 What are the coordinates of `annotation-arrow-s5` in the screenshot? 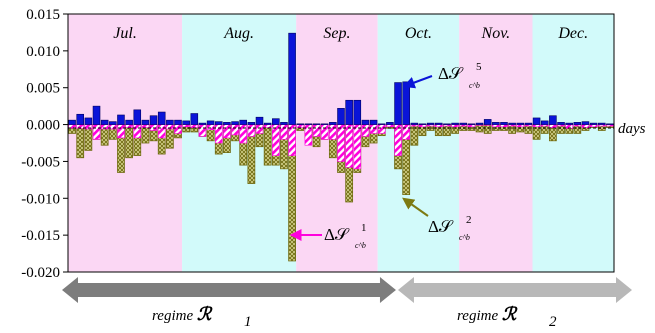 It's located at (417, 82).